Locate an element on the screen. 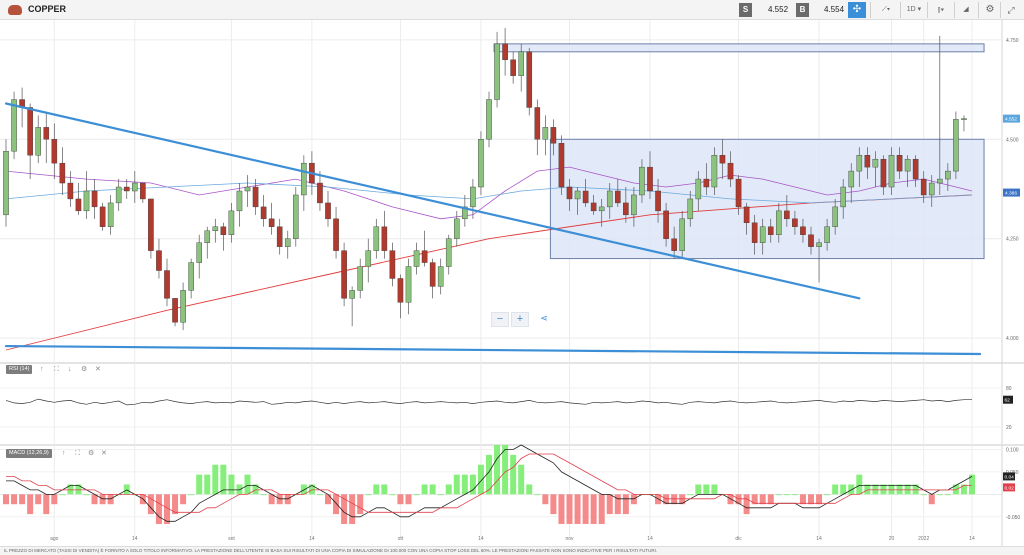 The width and height of the screenshot is (1024, 555). x-tick-label: ago is located at coordinates (54, 539).